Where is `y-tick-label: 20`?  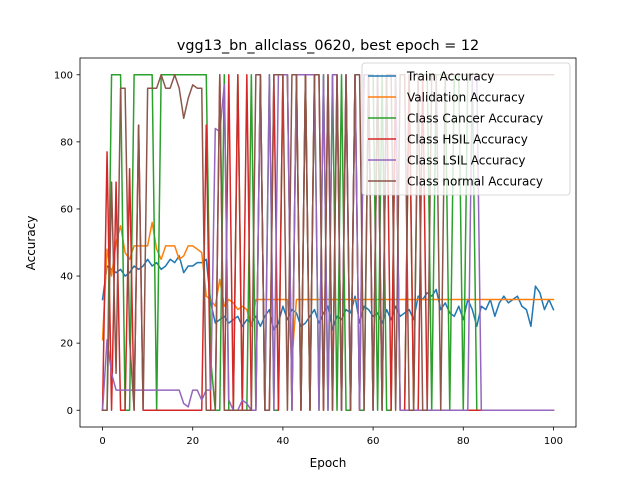
y-tick-label: 20 is located at coordinates (66, 344).